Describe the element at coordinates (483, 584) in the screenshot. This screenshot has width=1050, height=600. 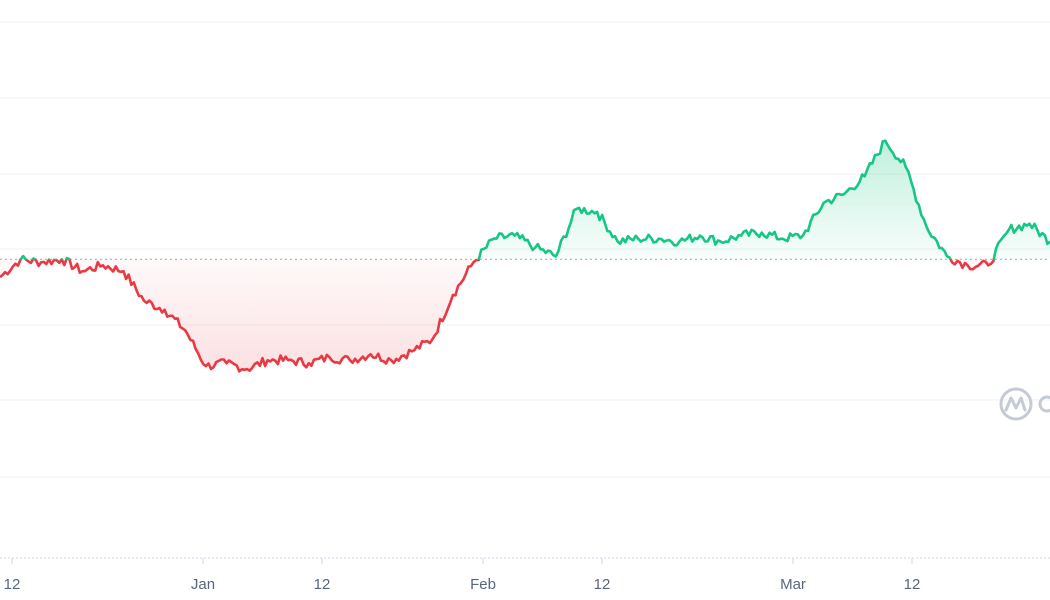
I see `x-tick-label: Feb` at that location.